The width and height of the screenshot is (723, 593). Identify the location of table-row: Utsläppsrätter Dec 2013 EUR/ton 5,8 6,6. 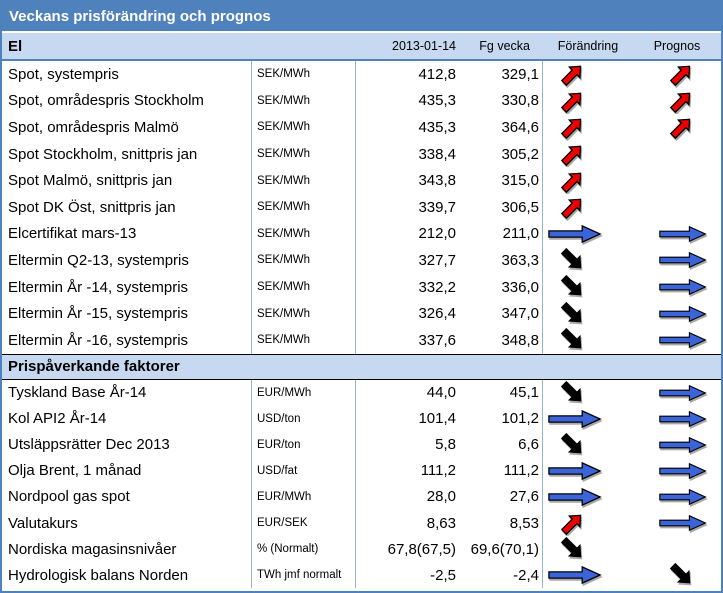
(361, 444).